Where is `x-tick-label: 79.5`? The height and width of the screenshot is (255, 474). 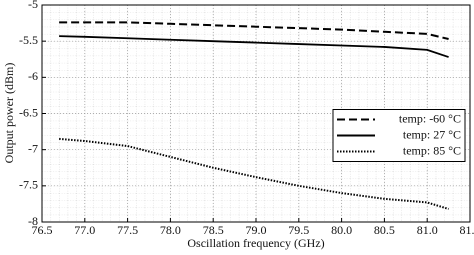 x-tick-label: 79.5 is located at coordinates (298, 230).